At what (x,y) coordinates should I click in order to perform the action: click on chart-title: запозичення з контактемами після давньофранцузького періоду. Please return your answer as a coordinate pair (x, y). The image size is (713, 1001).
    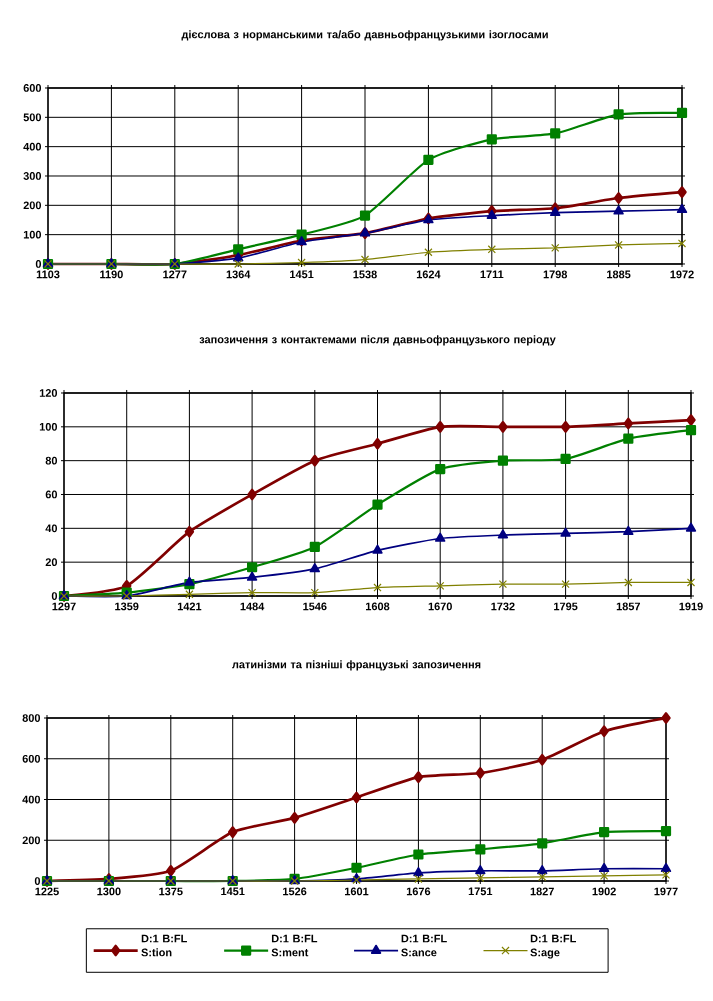
    Looking at the image, I should click on (377, 340).